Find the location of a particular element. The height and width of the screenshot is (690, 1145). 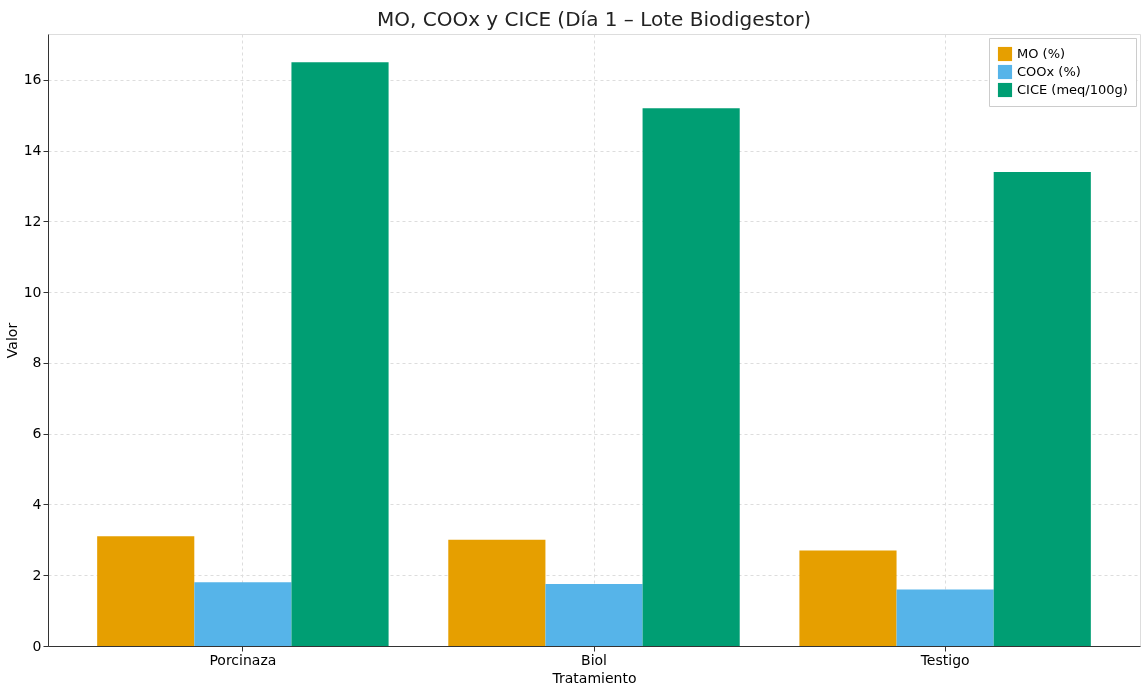

x-tick-label: Testigo is located at coordinates (944, 659).